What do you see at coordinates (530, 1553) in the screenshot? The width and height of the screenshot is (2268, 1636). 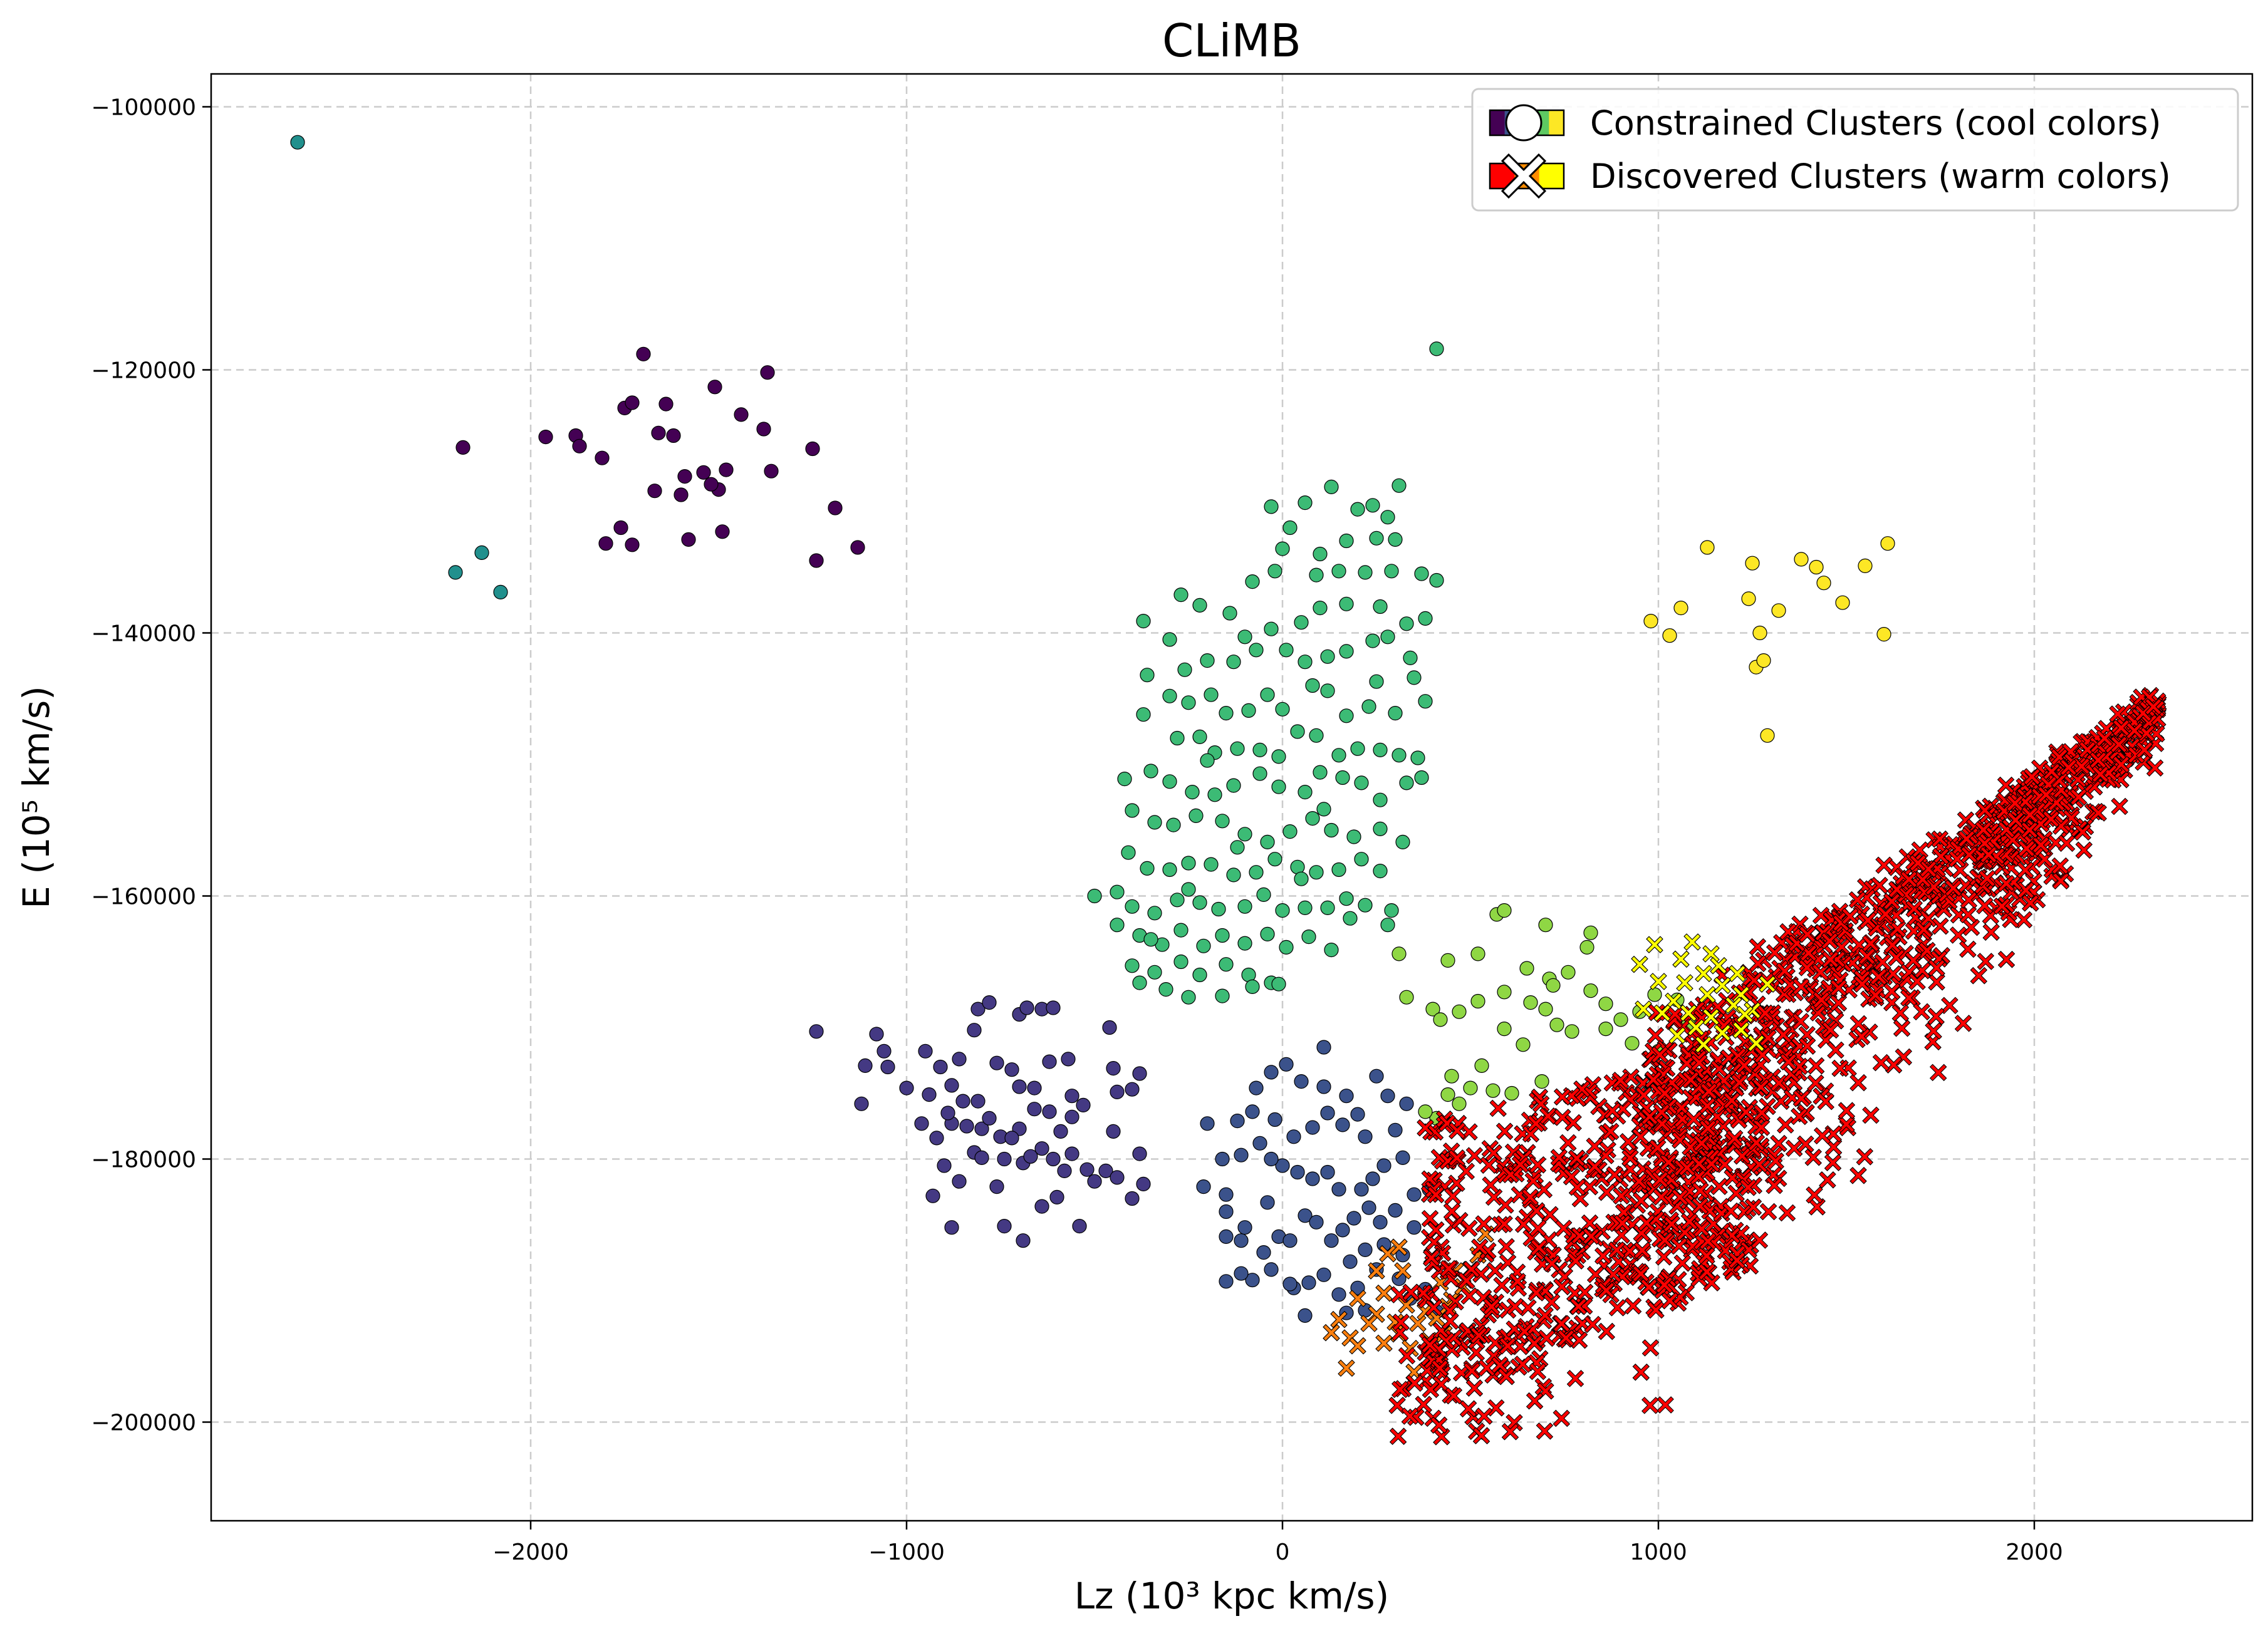 I see `x-tick-label: −2000` at bounding box center [530, 1553].